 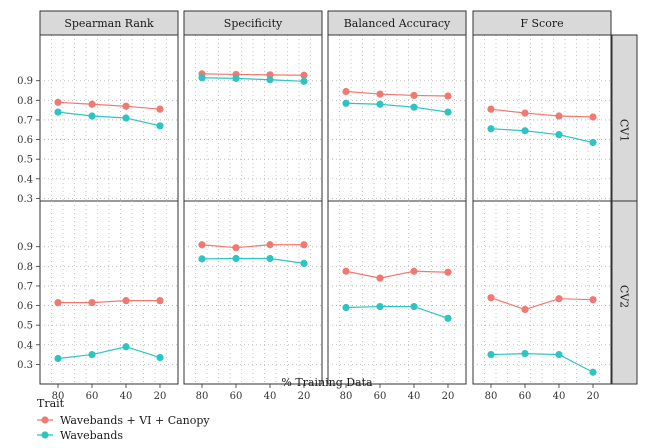 I want to click on legend: Trait Wavebands + VI + Canopy Wavebands, so click(x=123, y=419).